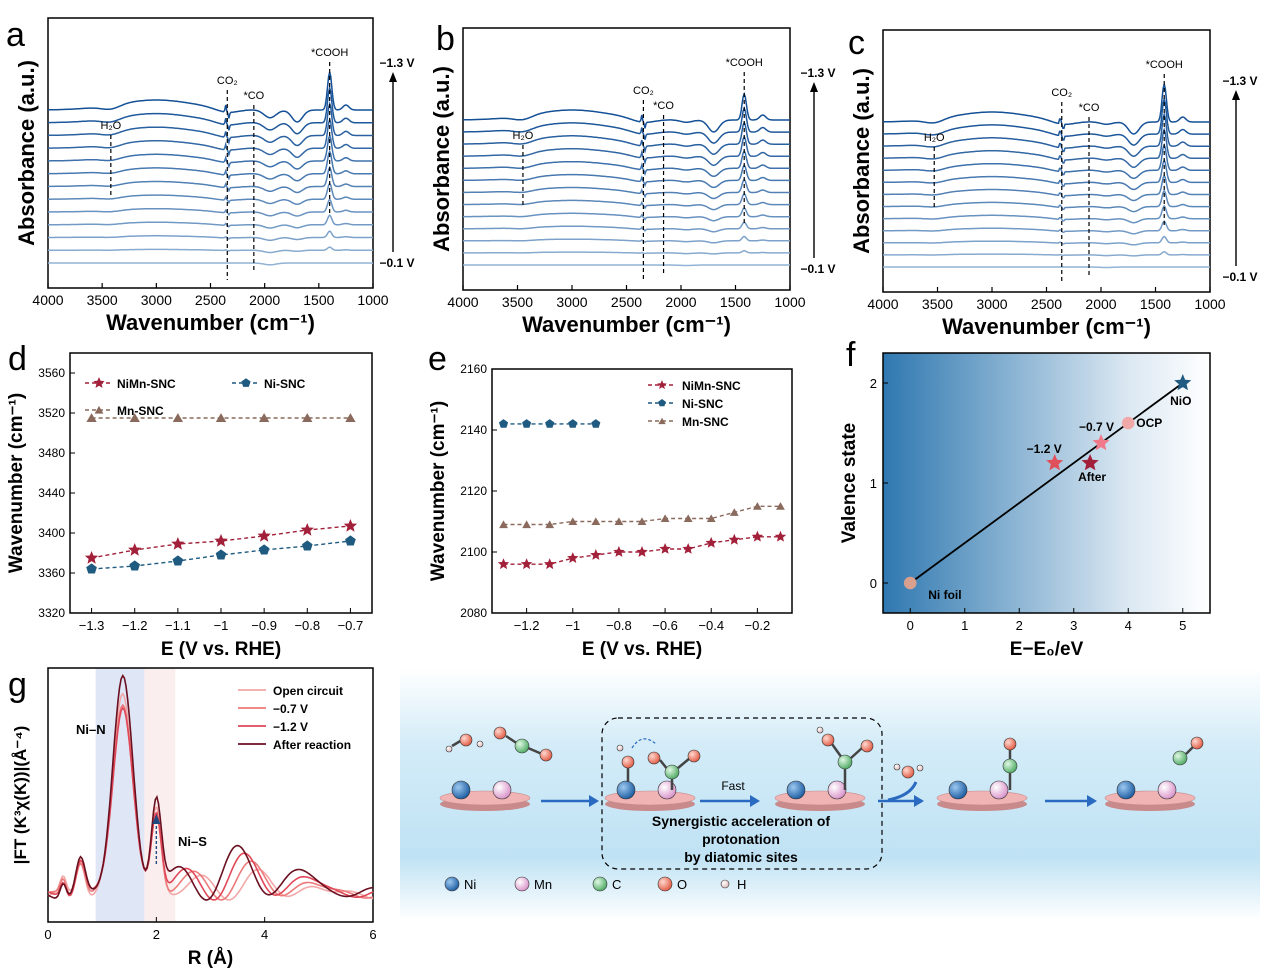 Image resolution: width=1264 pixels, height=978 pixels. What do you see at coordinates (643, 91) in the screenshot?
I see `annotation-label: CO₂` at bounding box center [643, 91].